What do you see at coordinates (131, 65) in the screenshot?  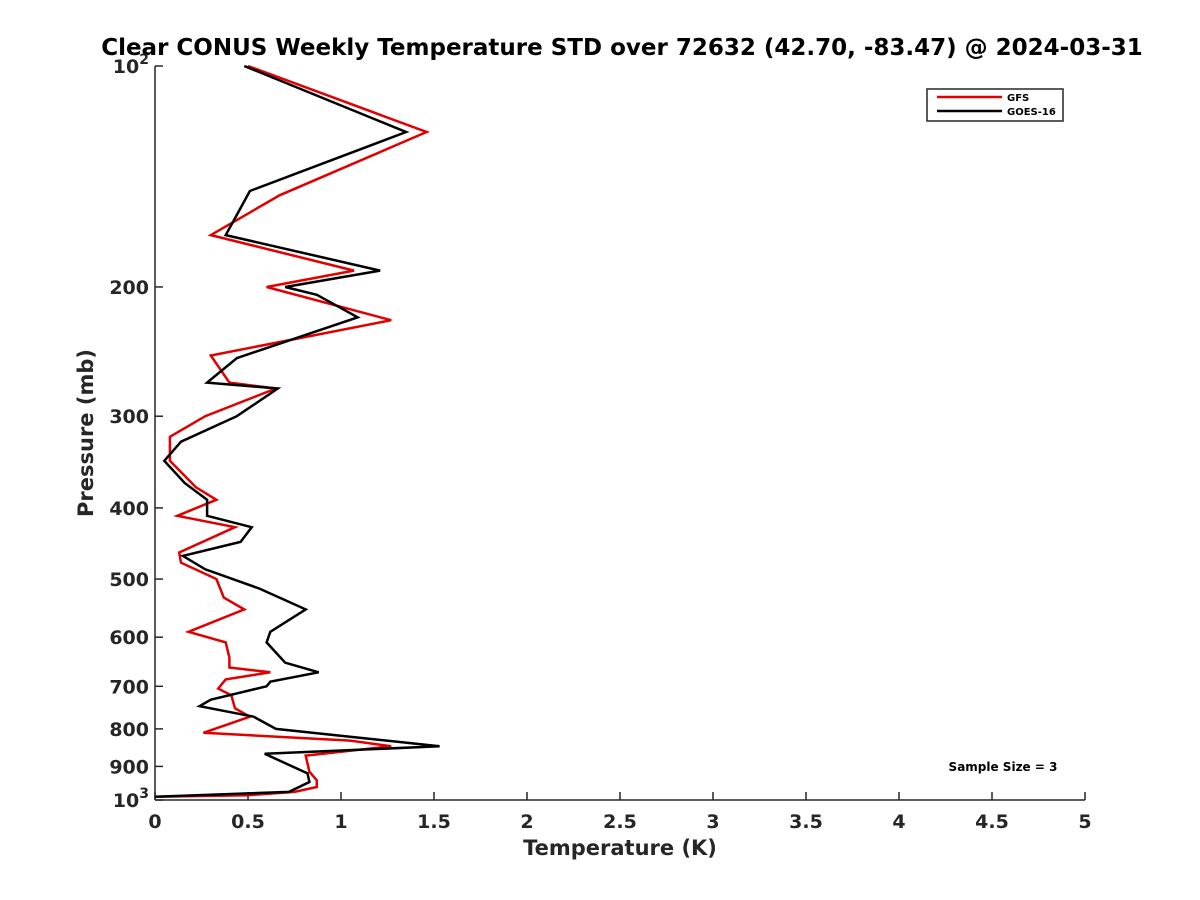 I see `y-tick-label: 10²` at bounding box center [131, 65].